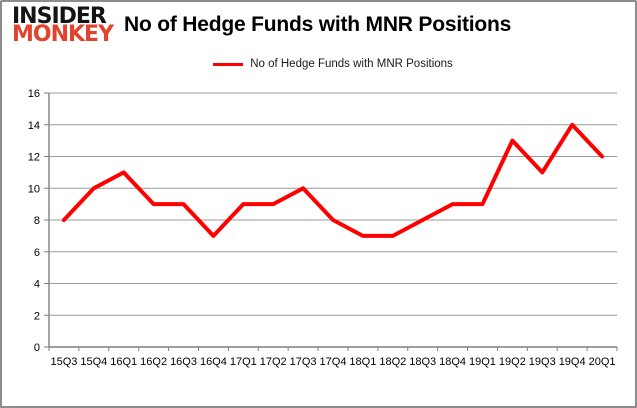 Image resolution: width=637 pixels, height=408 pixels. I want to click on chart-title: No of Hedge Funds with MNR Positions, so click(318, 24).